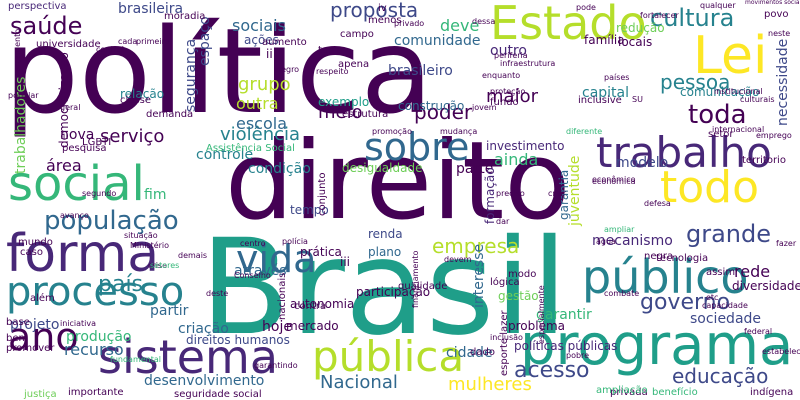  What do you see at coordinates (721, 272) in the screenshot?
I see `word: assim` at bounding box center [721, 272].